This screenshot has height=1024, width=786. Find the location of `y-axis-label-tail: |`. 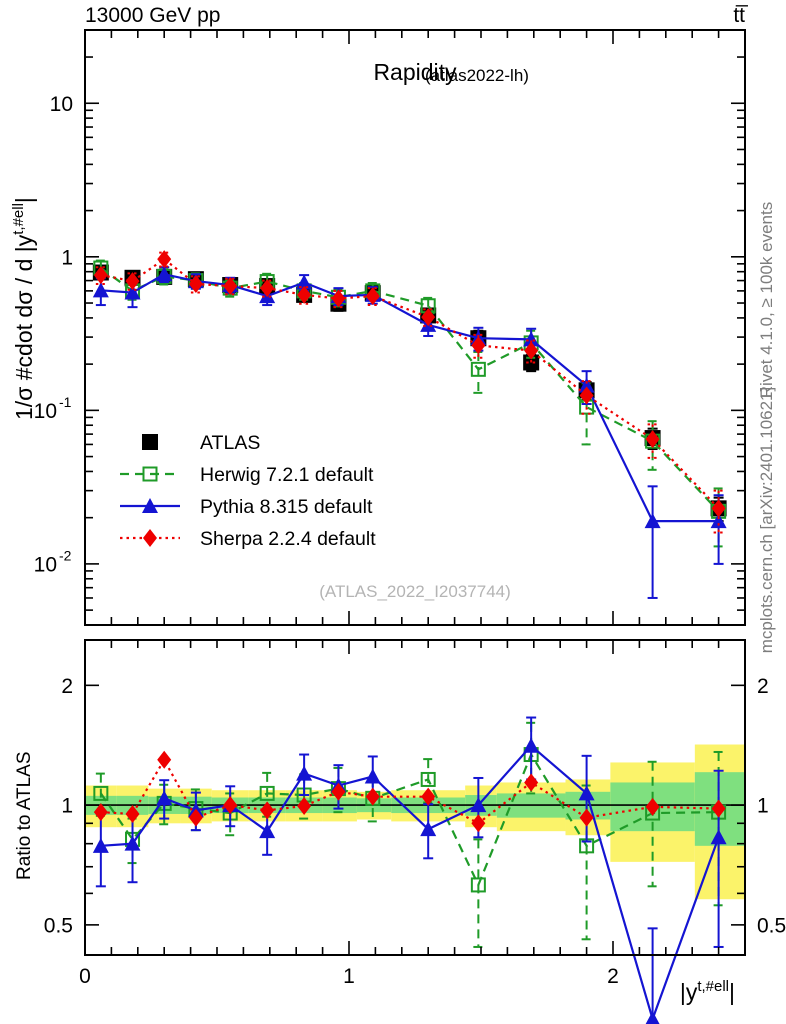

y-axis-label-tail: | is located at coordinates (24, 200).